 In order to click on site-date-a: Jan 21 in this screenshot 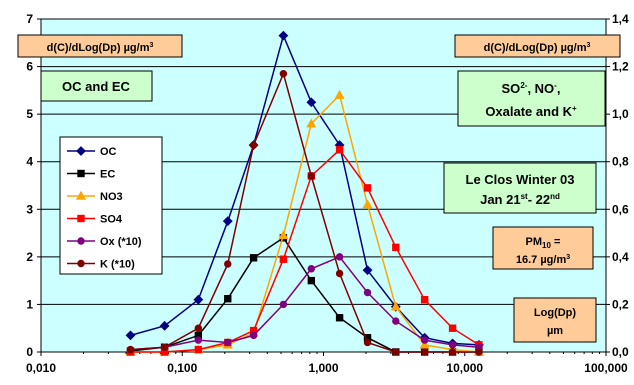, I will do `click(500, 199)`.